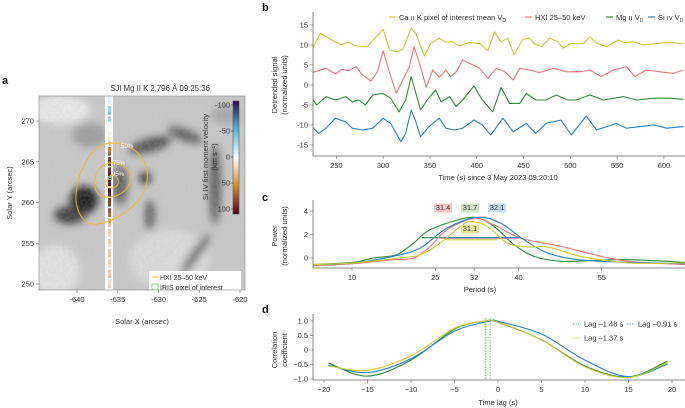  Describe the element at coordinates (306, 234) in the screenshot. I see `y-tick-label: 2` at that location.